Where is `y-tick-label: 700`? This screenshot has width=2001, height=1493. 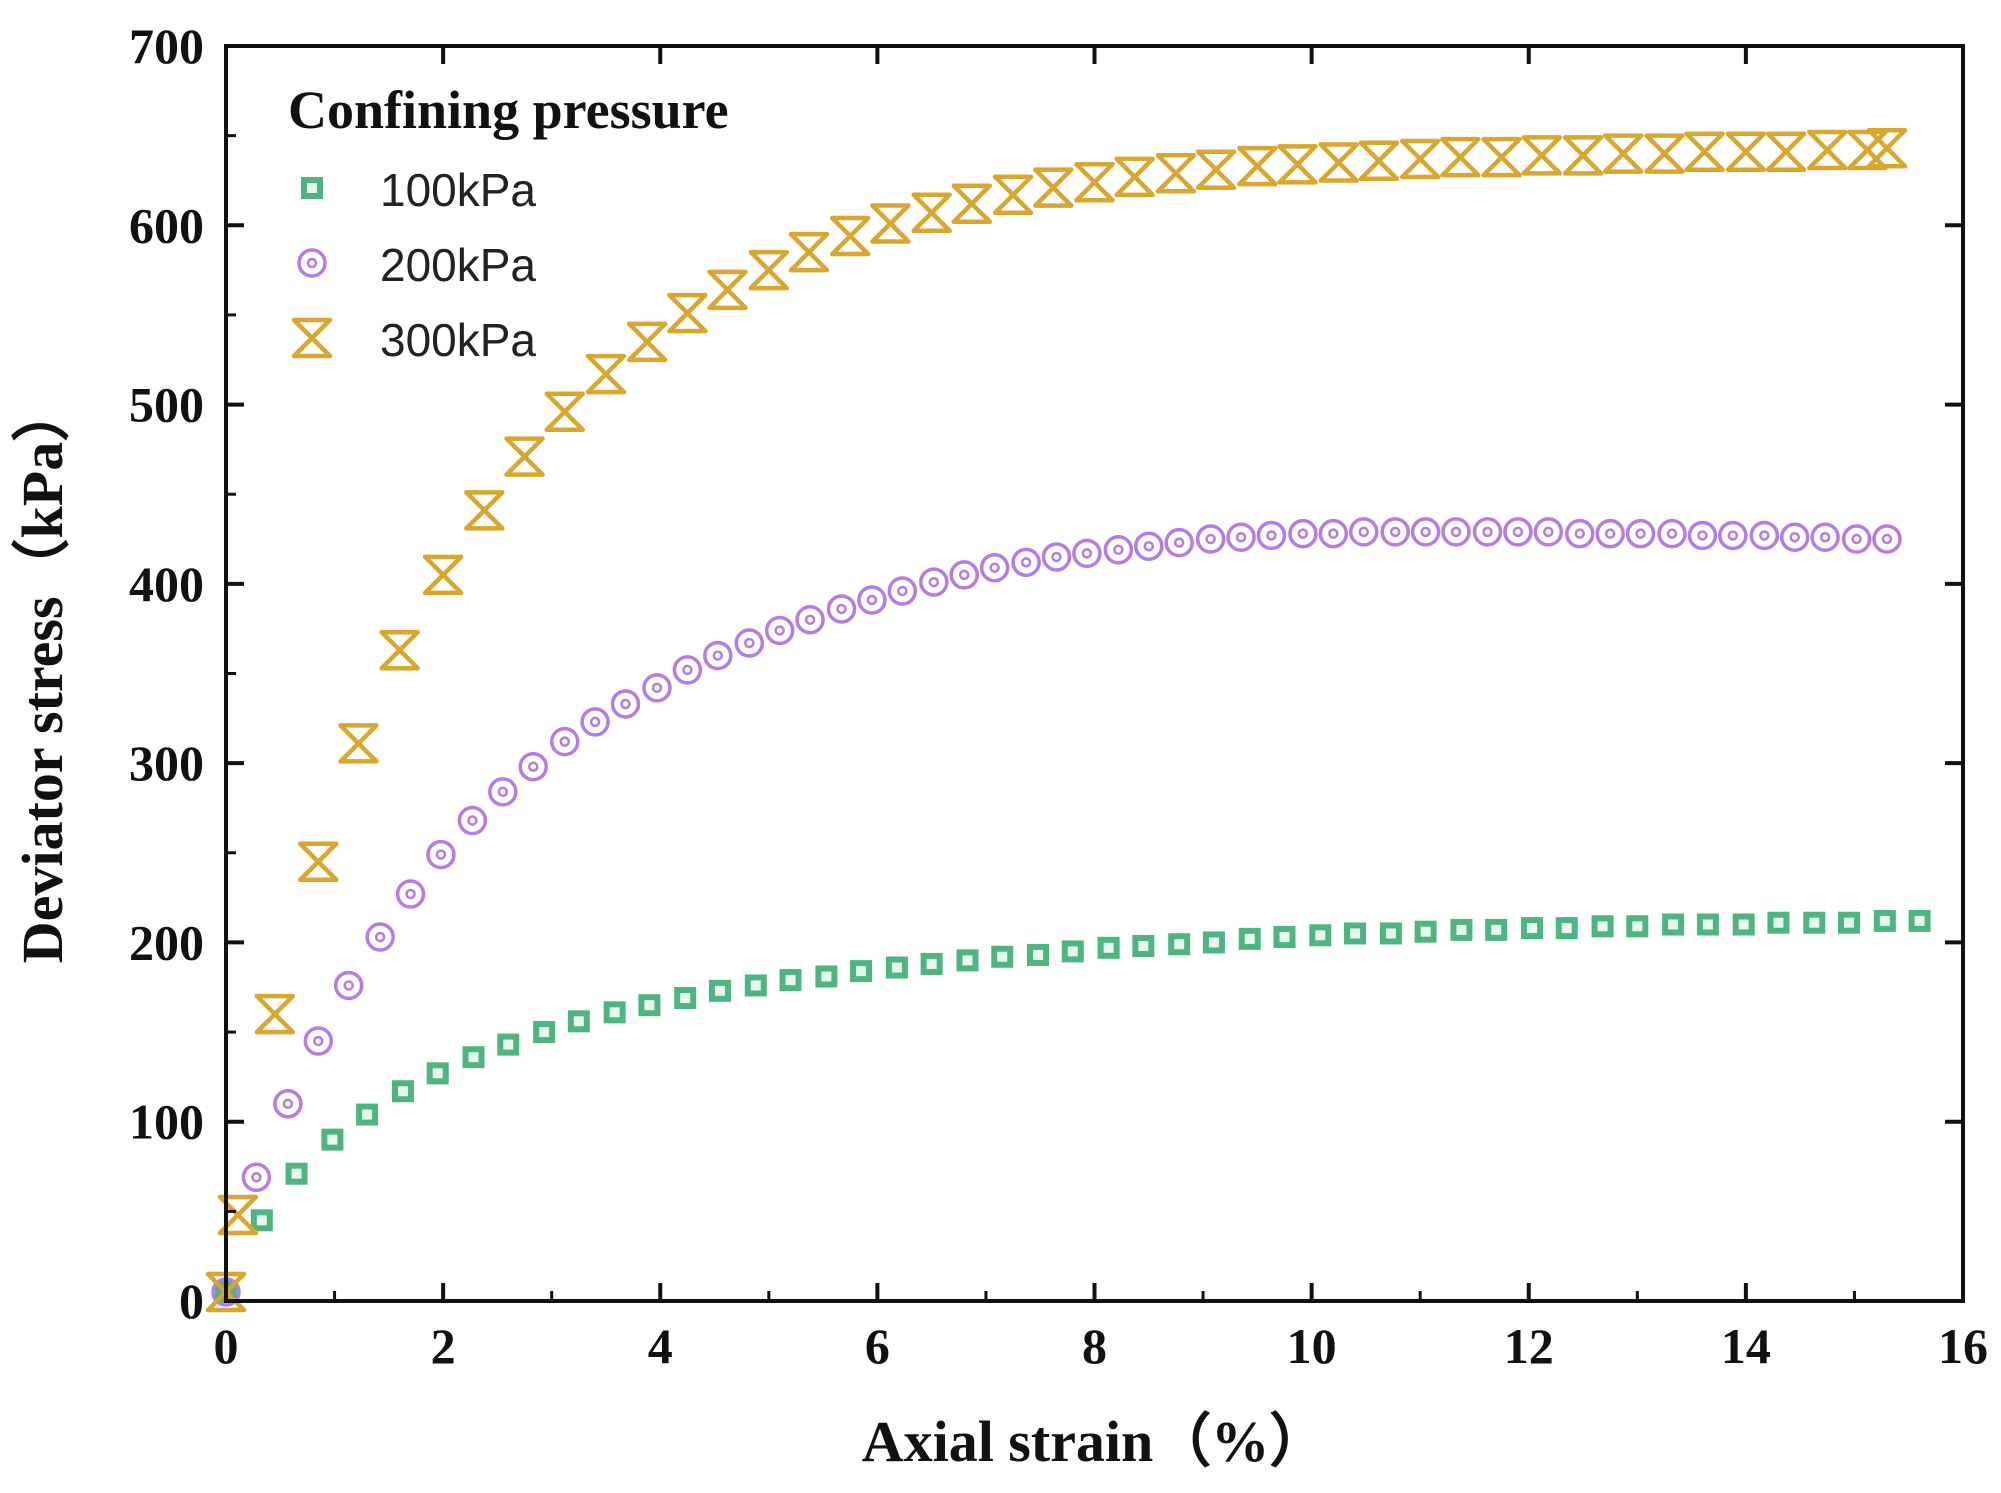 y-tick-label: 700 is located at coordinates (166, 46).